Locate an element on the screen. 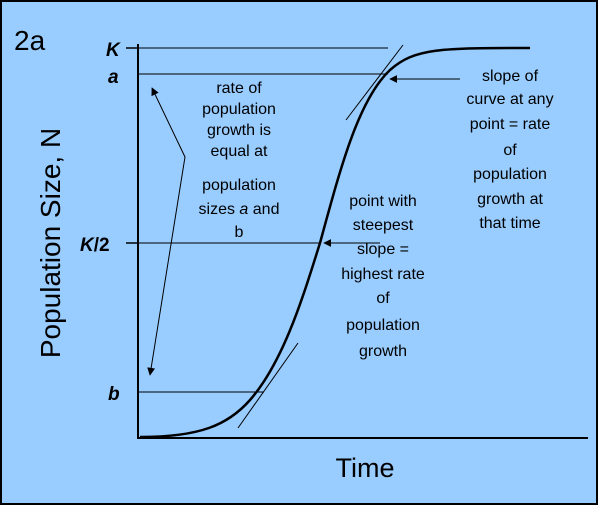  annotation-line: equal at is located at coordinates (239, 151).